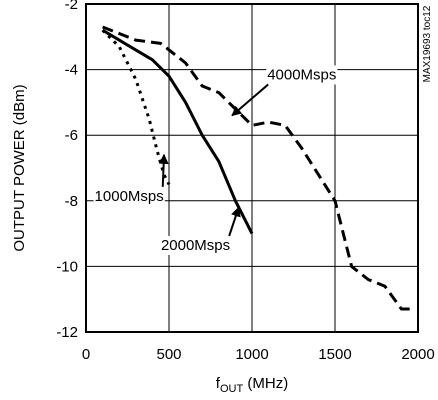 The width and height of the screenshot is (438, 400). Describe the element at coordinates (71, 70) in the screenshot. I see `y-tick-label: -4` at that location.